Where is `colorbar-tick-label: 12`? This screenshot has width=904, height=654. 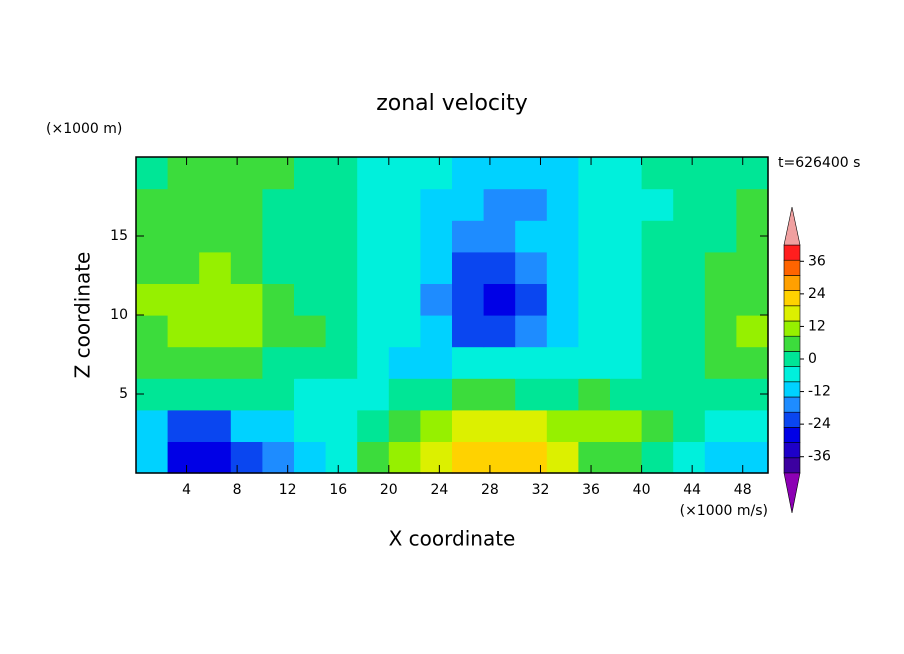 colorbar-tick-label: 12 is located at coordinates (817, 326).